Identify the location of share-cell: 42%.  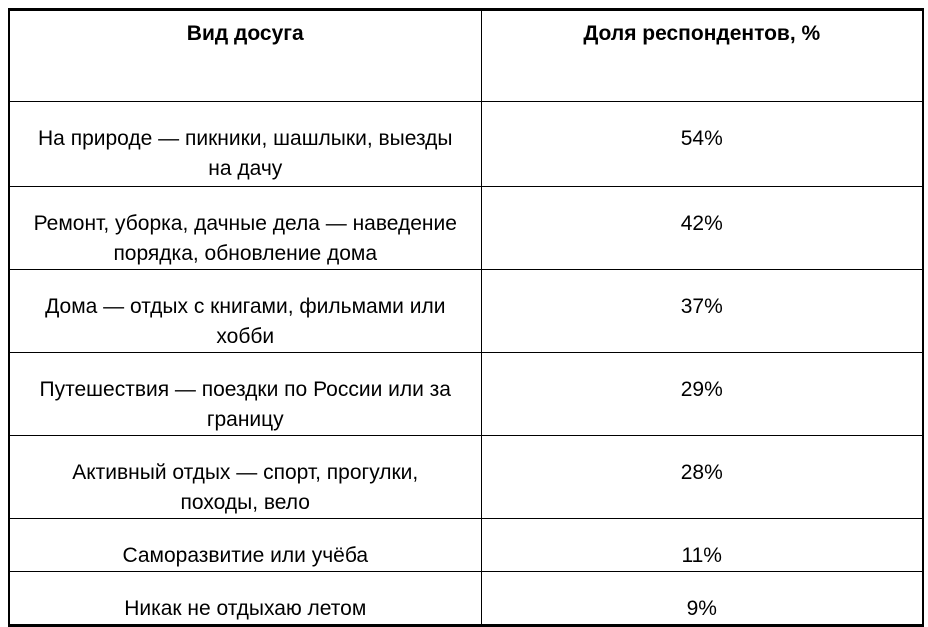
(702, 228).